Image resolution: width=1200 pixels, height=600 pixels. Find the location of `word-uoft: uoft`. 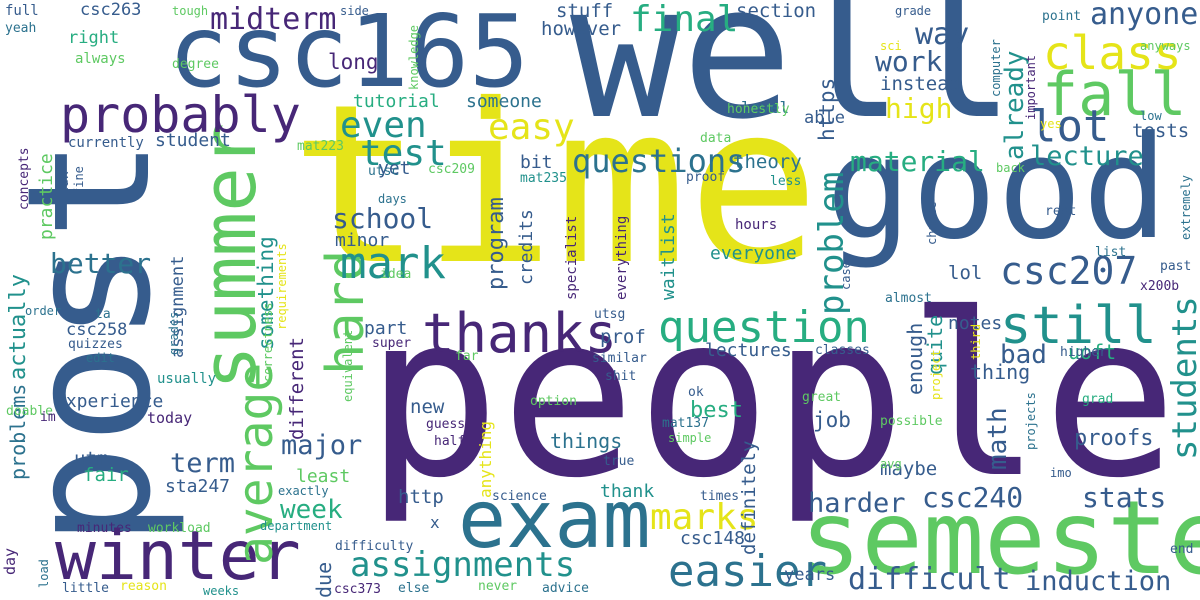

word-uoft: uoft is located at coordinates (1092, 352).